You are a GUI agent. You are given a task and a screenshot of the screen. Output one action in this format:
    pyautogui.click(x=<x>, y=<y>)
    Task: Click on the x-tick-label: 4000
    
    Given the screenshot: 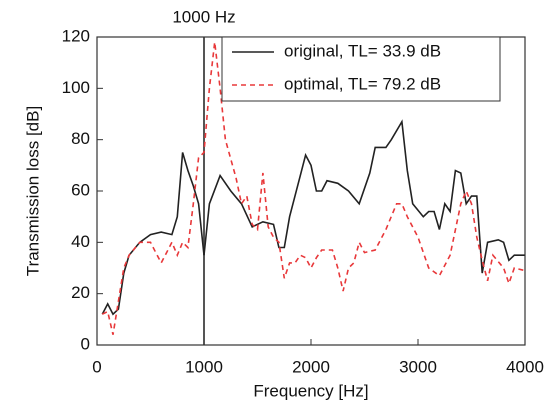 What is the action you would take?
    pyautogui.click(x=525, y=366)
    